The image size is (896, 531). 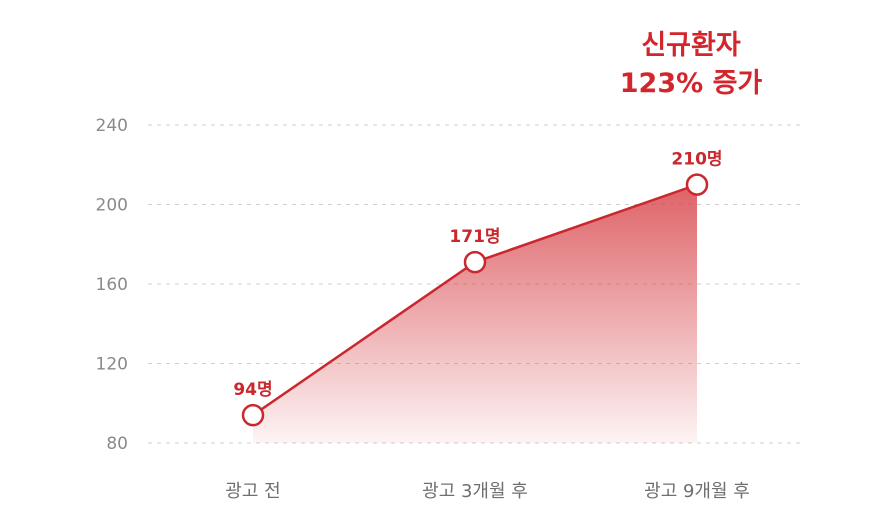 I want to click on x-axis: 광고 전 광고 3개월 후 광고 9개월 후, so click(x=487, y=491).